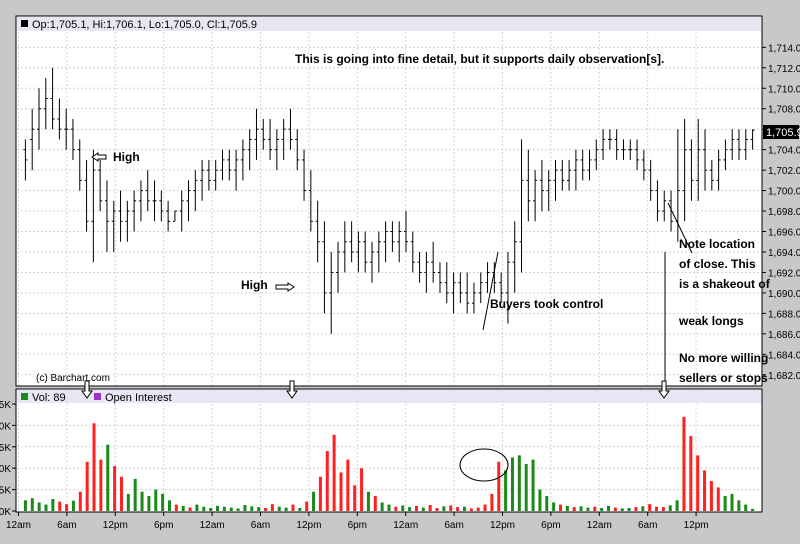 The height and width of the screenshot is (544, 800). What do you see at coordinates (5, 426) in the screenshot?
I see `volume-tick-label: 20K` at bounding box center [5, 426].